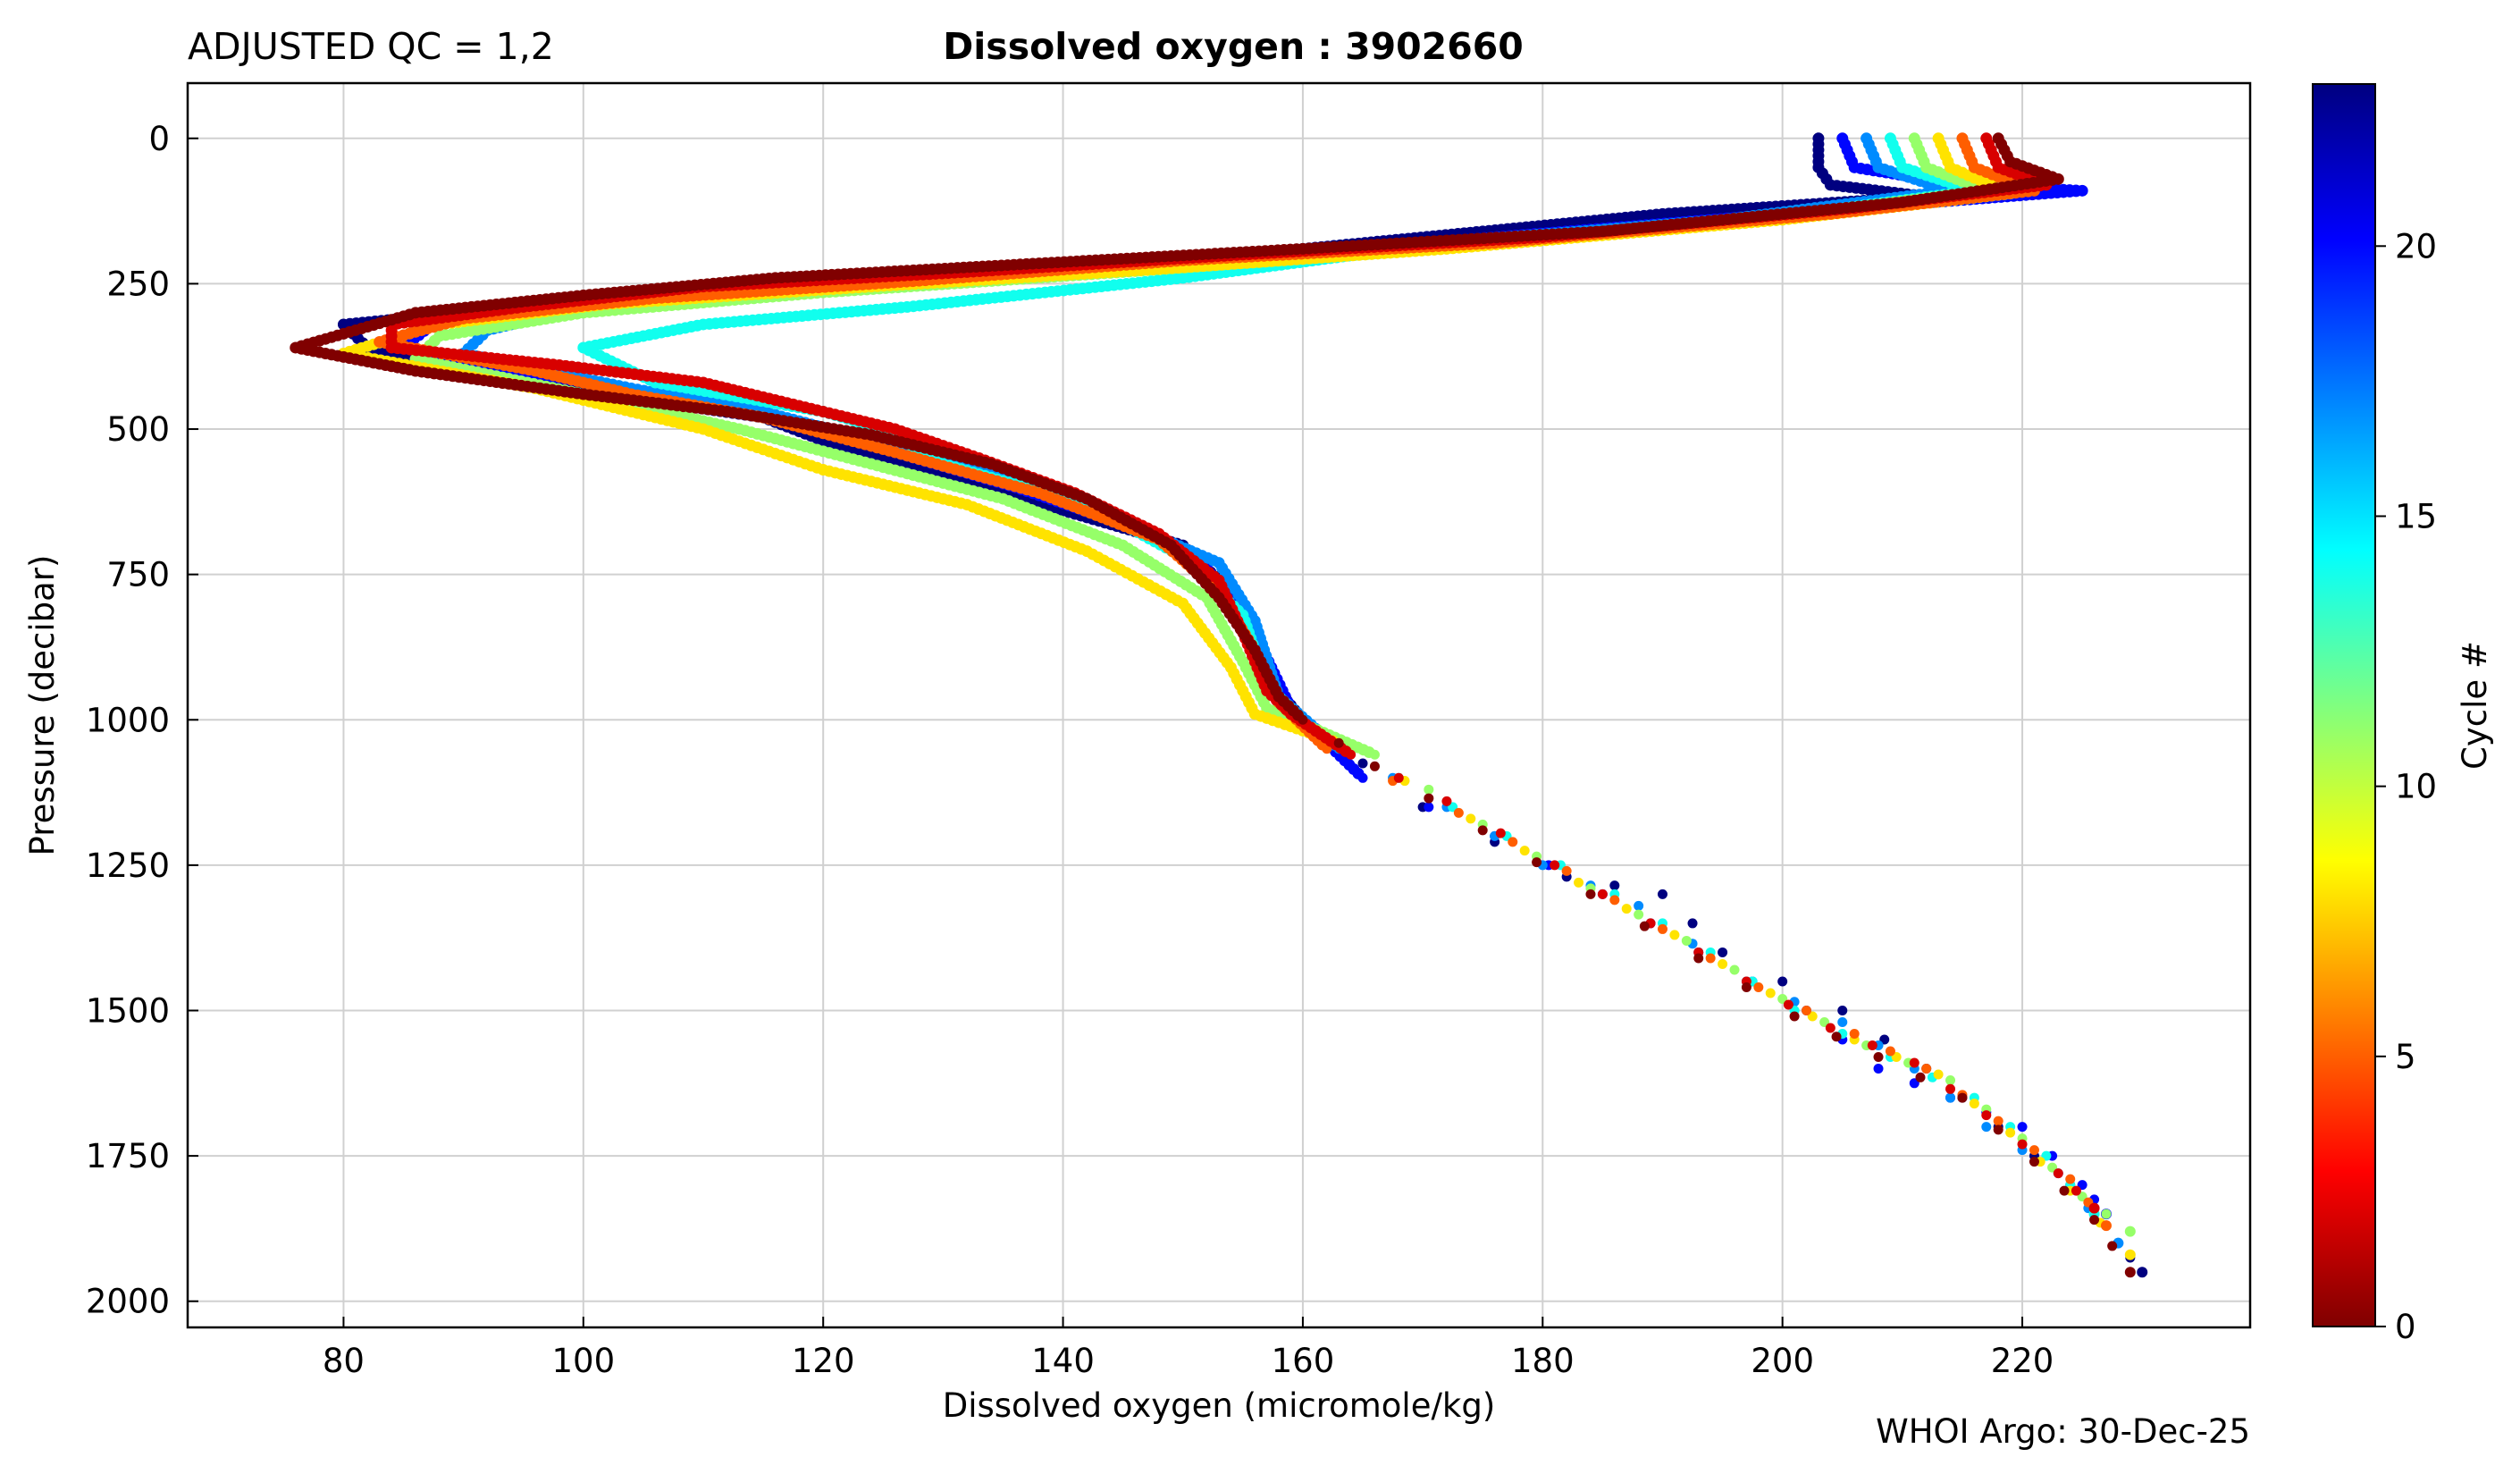 This screenshot has width=2520, height=1474. Describe the element at coordinates (1233, 47) in the screenshot. I see `chart-title: Dissolved oxygen : 3902660` at that location.